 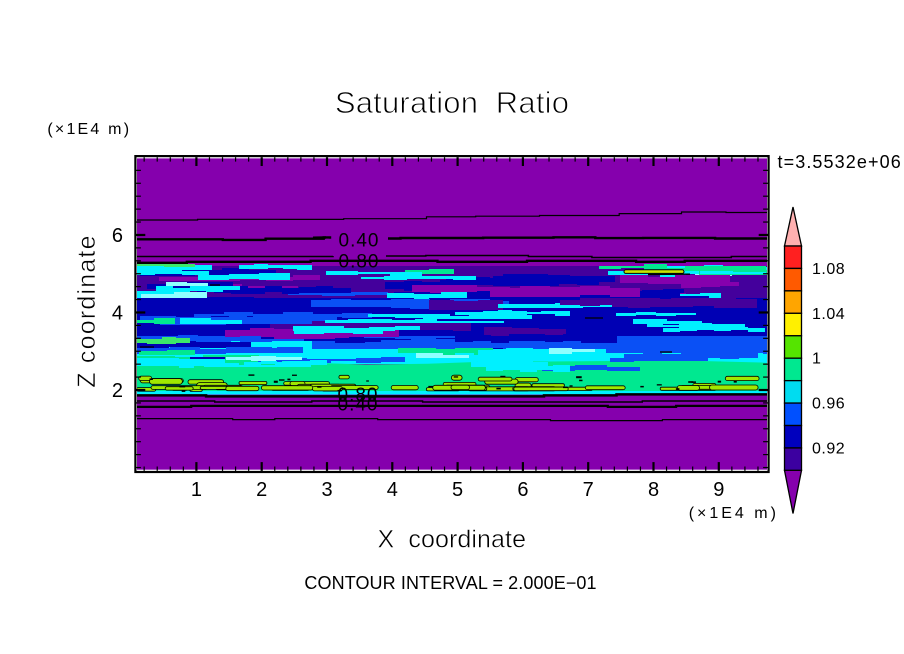 What do you see at coordinates (828, 404) in the screenshot?
I see `svg-text: 0.96` at bounding box center [828, 404].